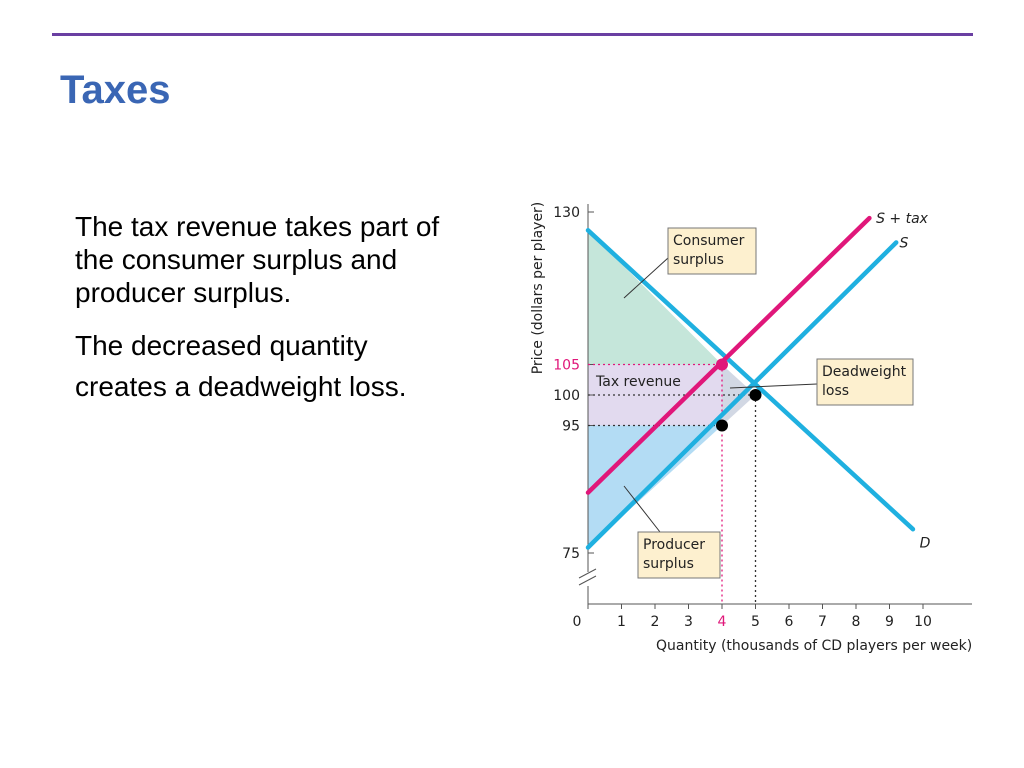 This screenshot has height=768, width=1024. What do you see at coordinates (679, 555) in the screenshot?
I see `producer-surplus-callout-box` at bounding box center [679, 555].